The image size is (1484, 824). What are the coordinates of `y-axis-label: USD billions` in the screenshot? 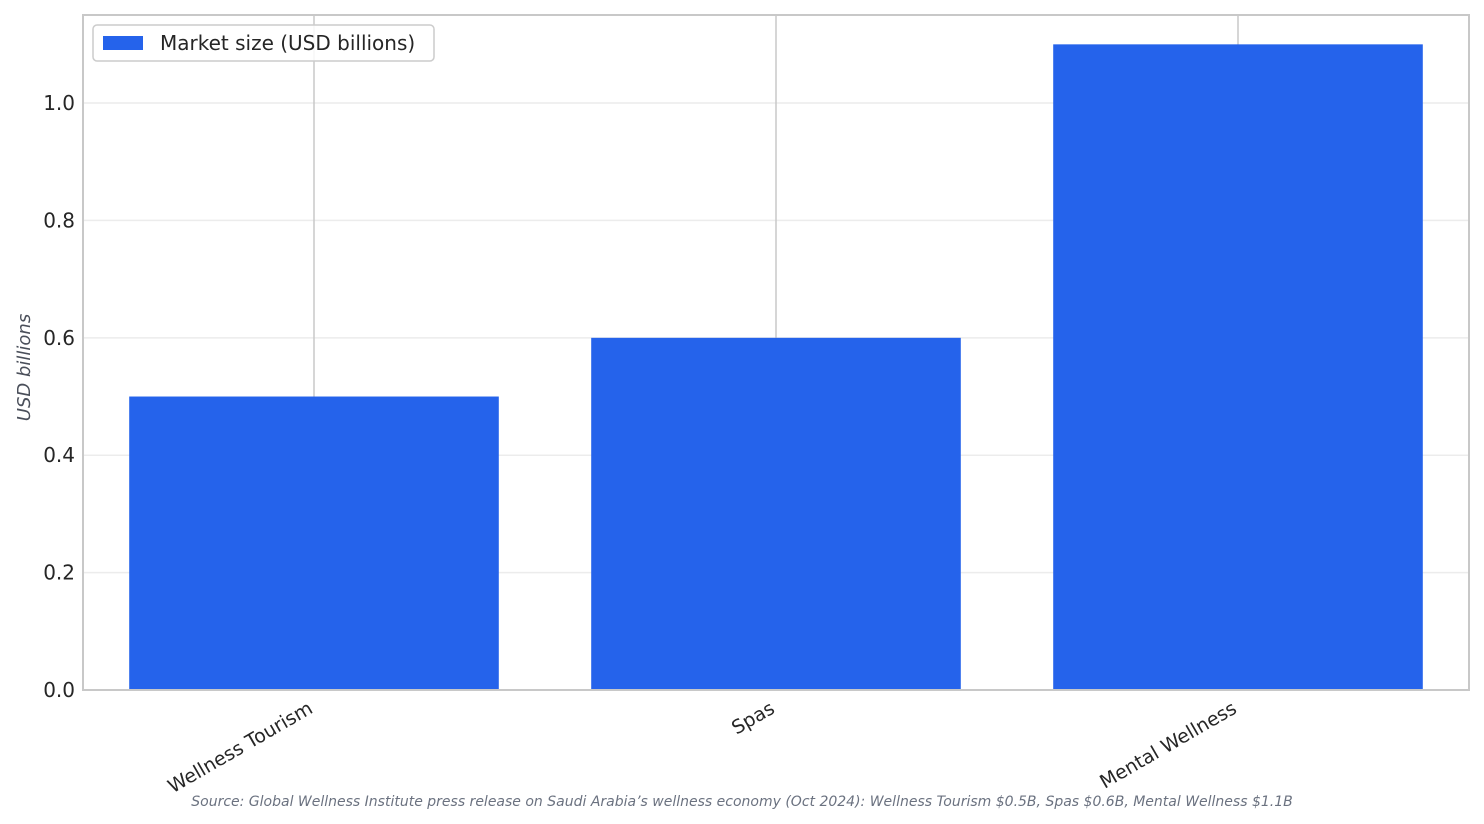 It's located at (24, 367).